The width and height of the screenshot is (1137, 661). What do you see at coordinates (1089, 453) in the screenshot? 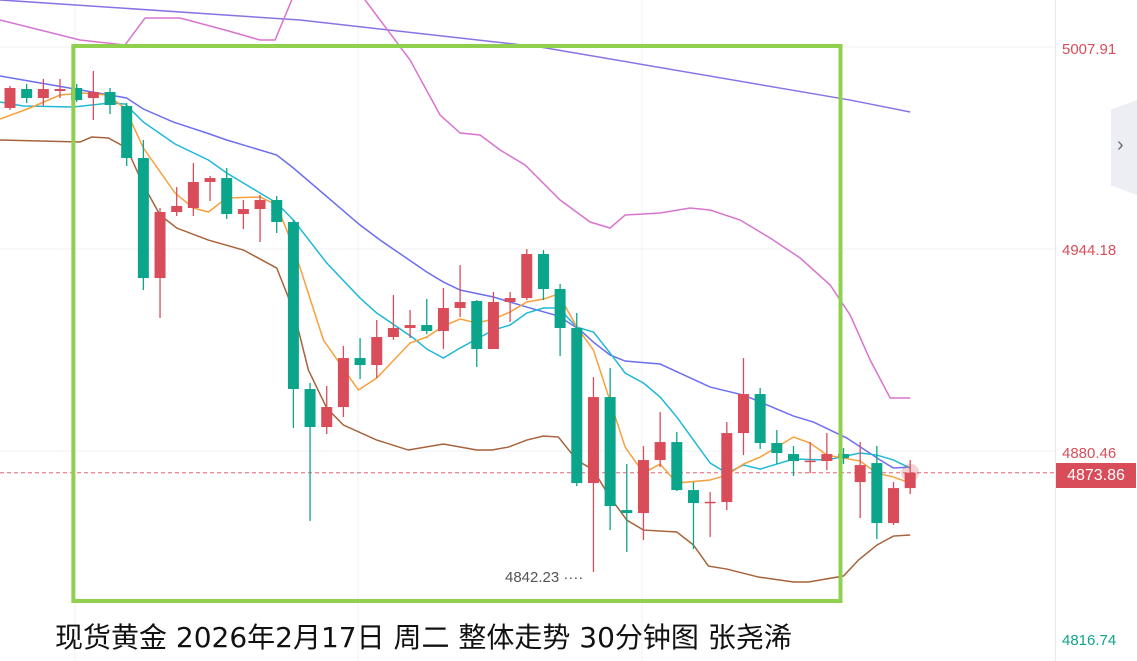
I see `y-tick-label: 4880.46` at bounding box center [1089, 453].